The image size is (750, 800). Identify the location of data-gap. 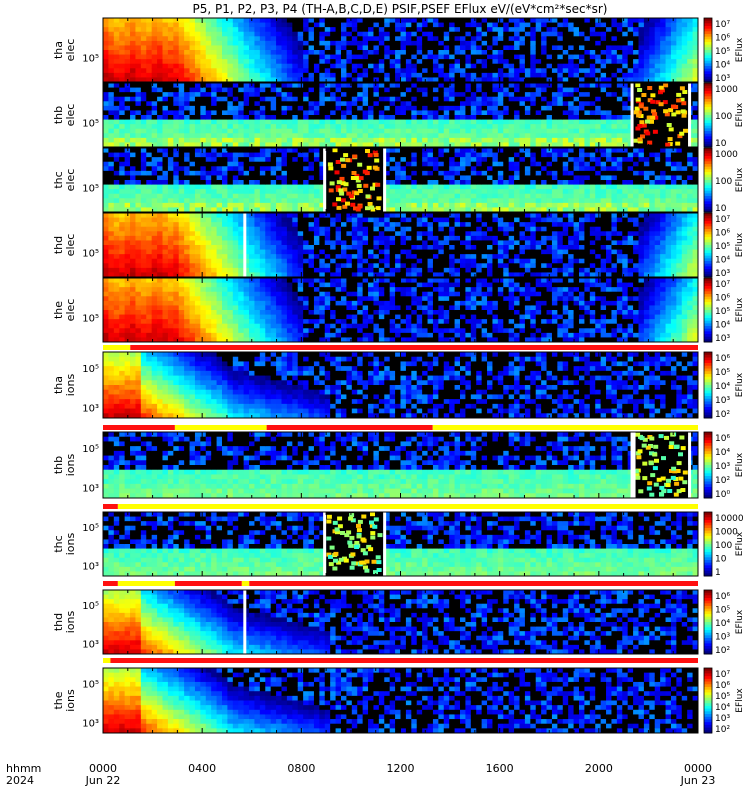
(690, 115).